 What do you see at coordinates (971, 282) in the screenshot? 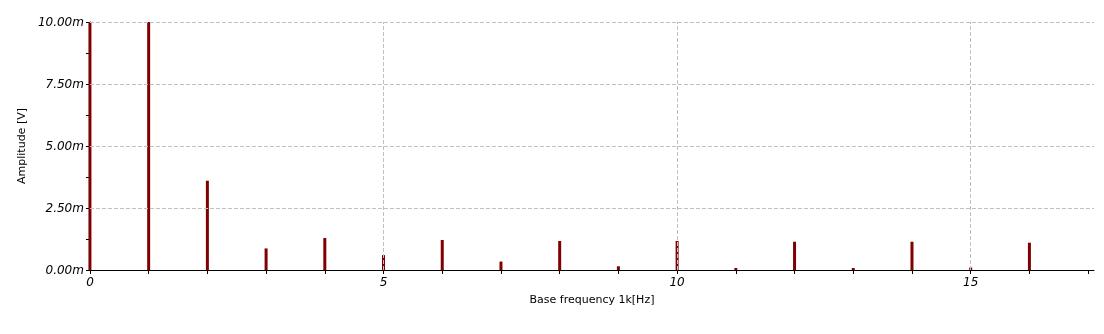
I see `x-tick-label: 15` at bounding box center [971, 282].